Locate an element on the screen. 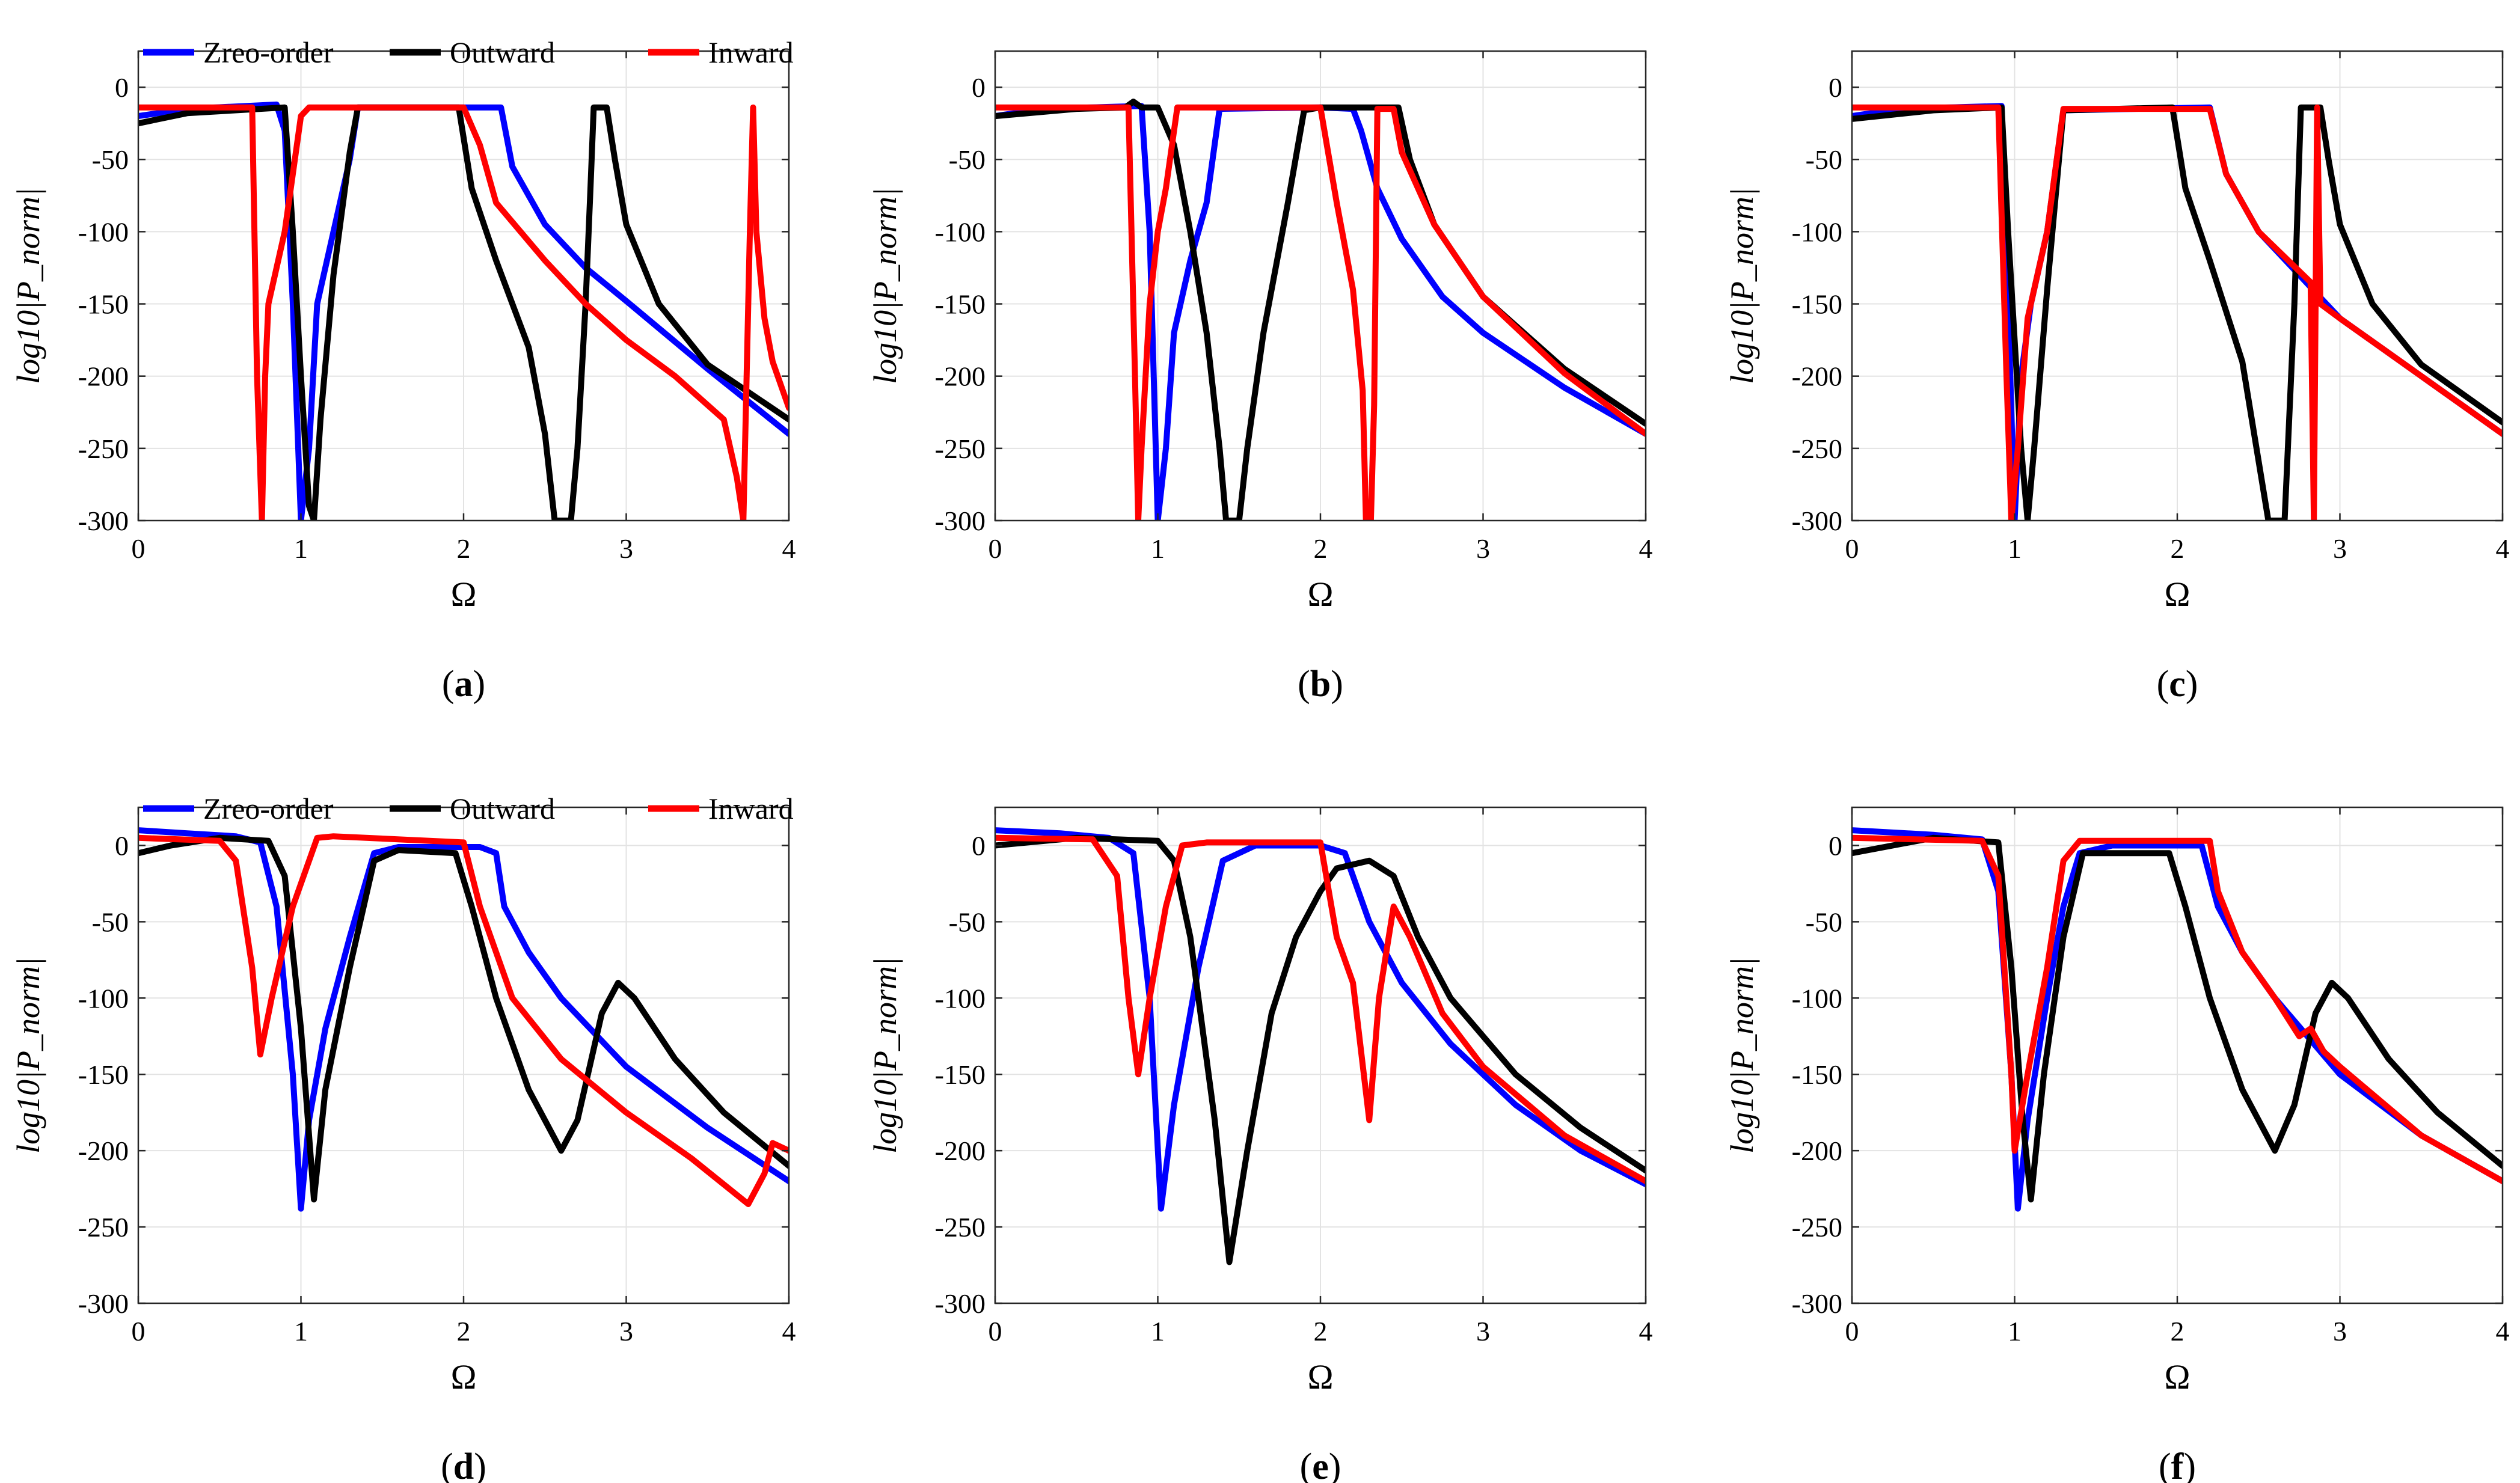  panel-caption-letter: c is located at coordinates (2177, 684).